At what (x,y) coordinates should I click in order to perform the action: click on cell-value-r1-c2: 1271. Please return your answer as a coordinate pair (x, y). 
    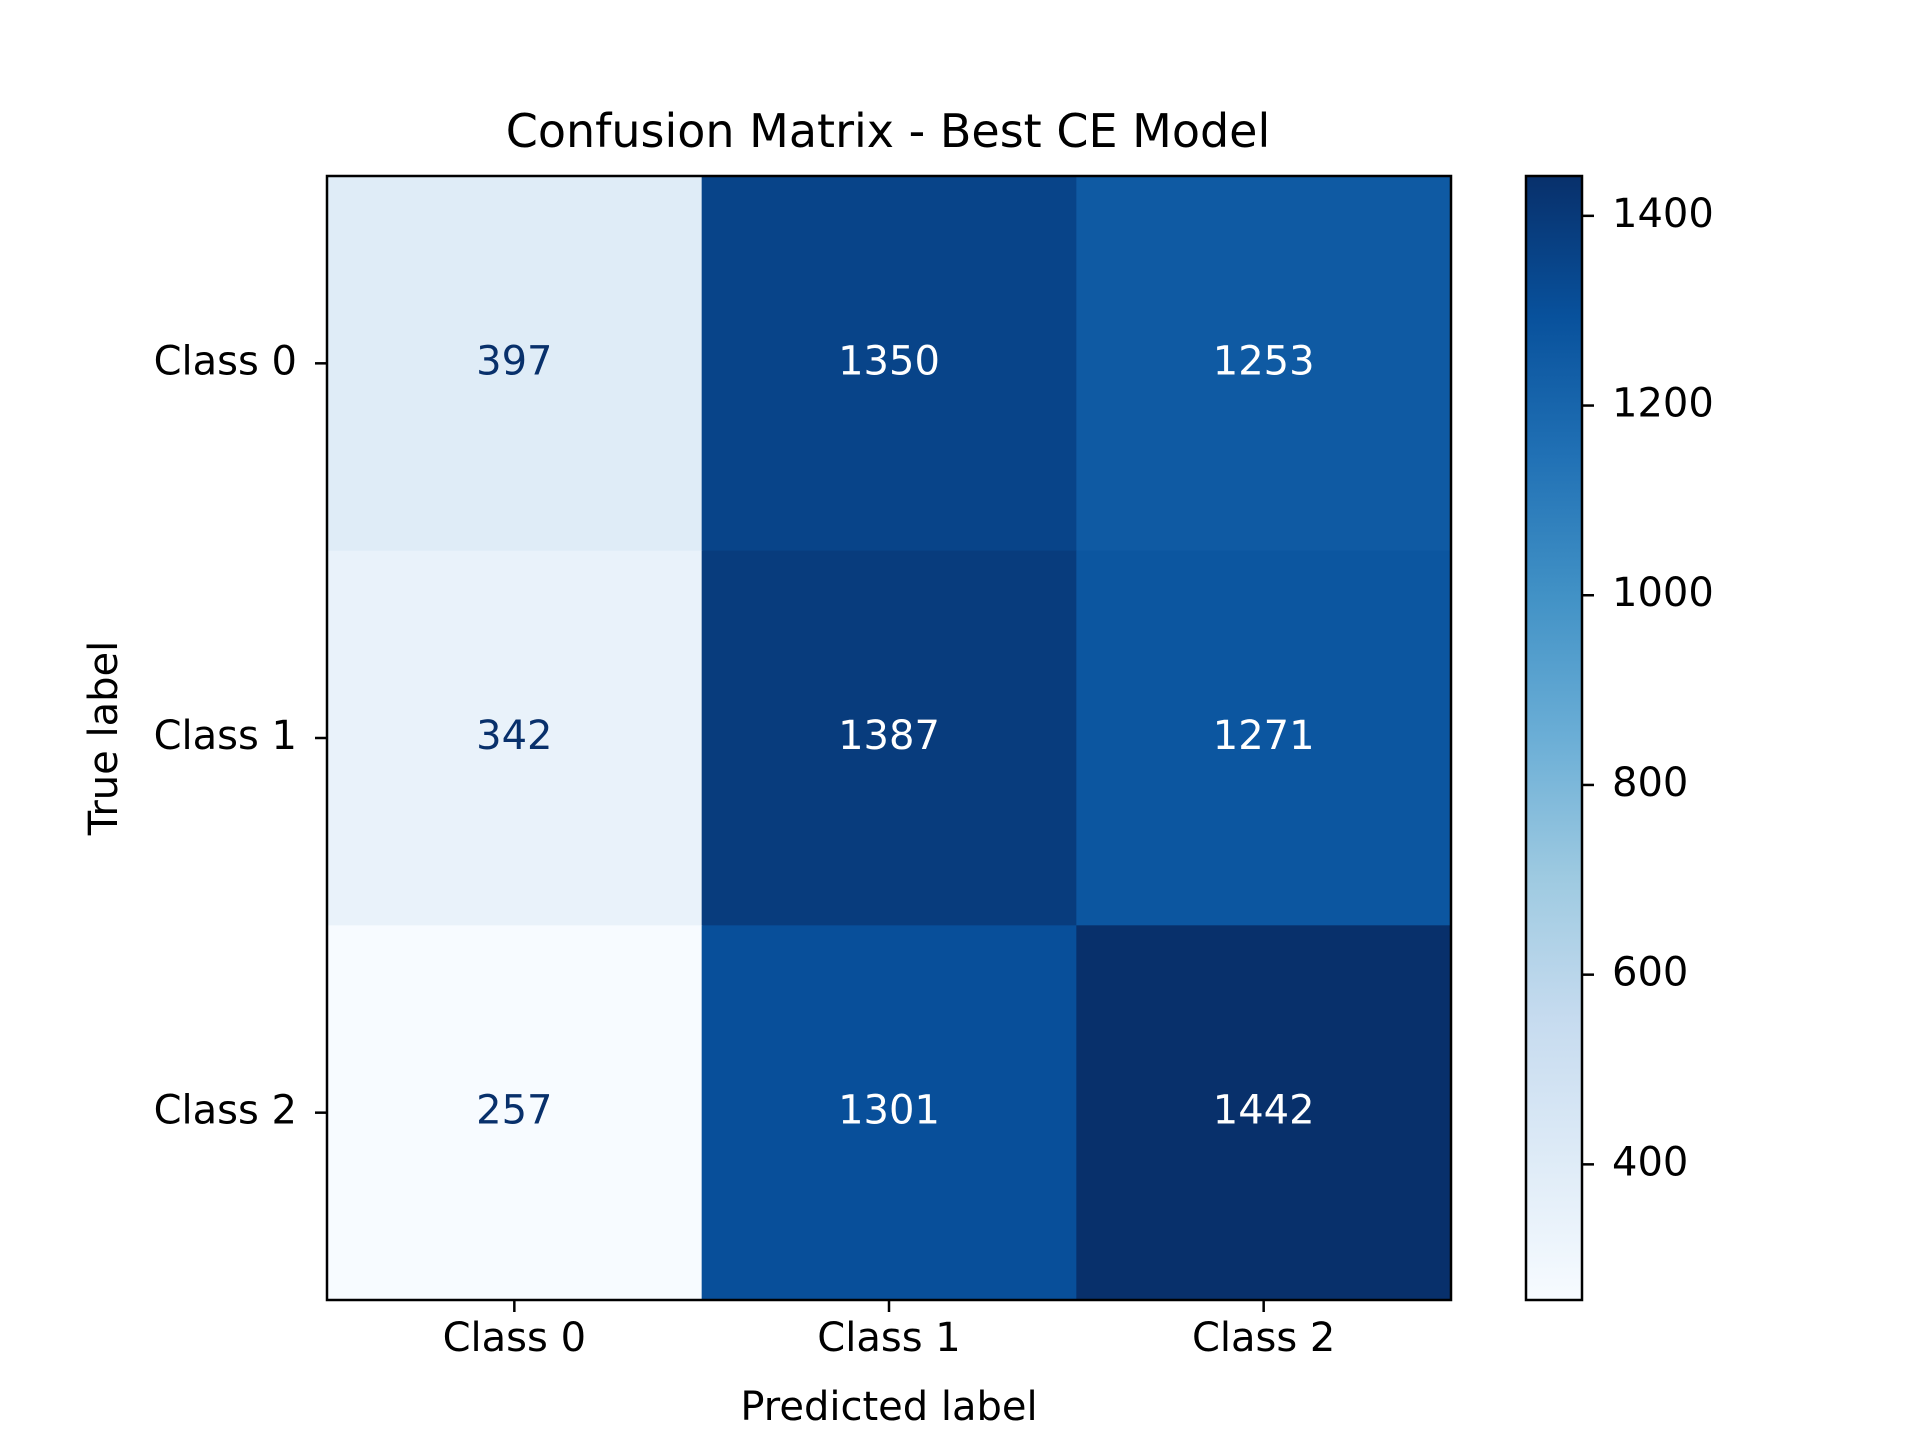
    Looking at the image, I should click on (1264, 736).